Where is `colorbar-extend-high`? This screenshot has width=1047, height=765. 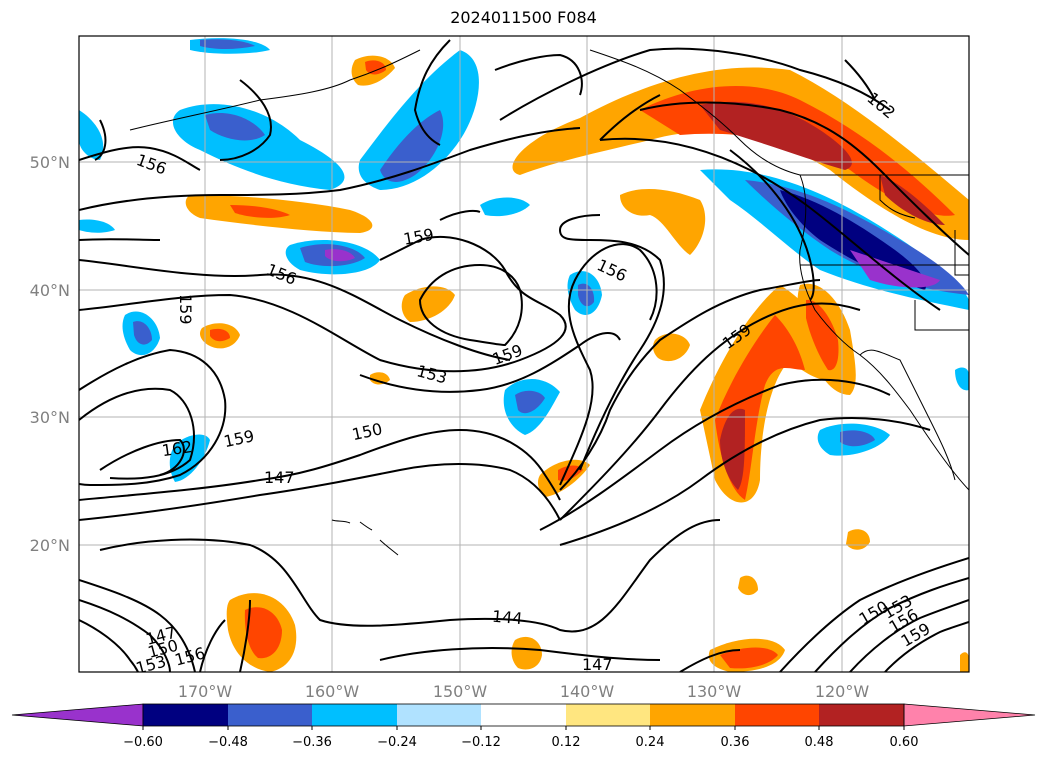 colorbar-extend-high is located at coordinates (969, 715).